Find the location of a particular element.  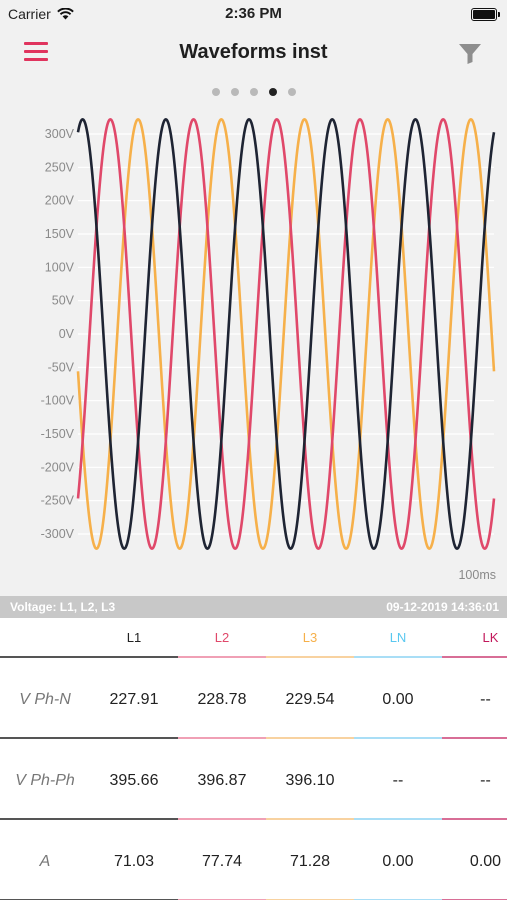

y-tick-label: -100V is located at coordinates (58, 401).